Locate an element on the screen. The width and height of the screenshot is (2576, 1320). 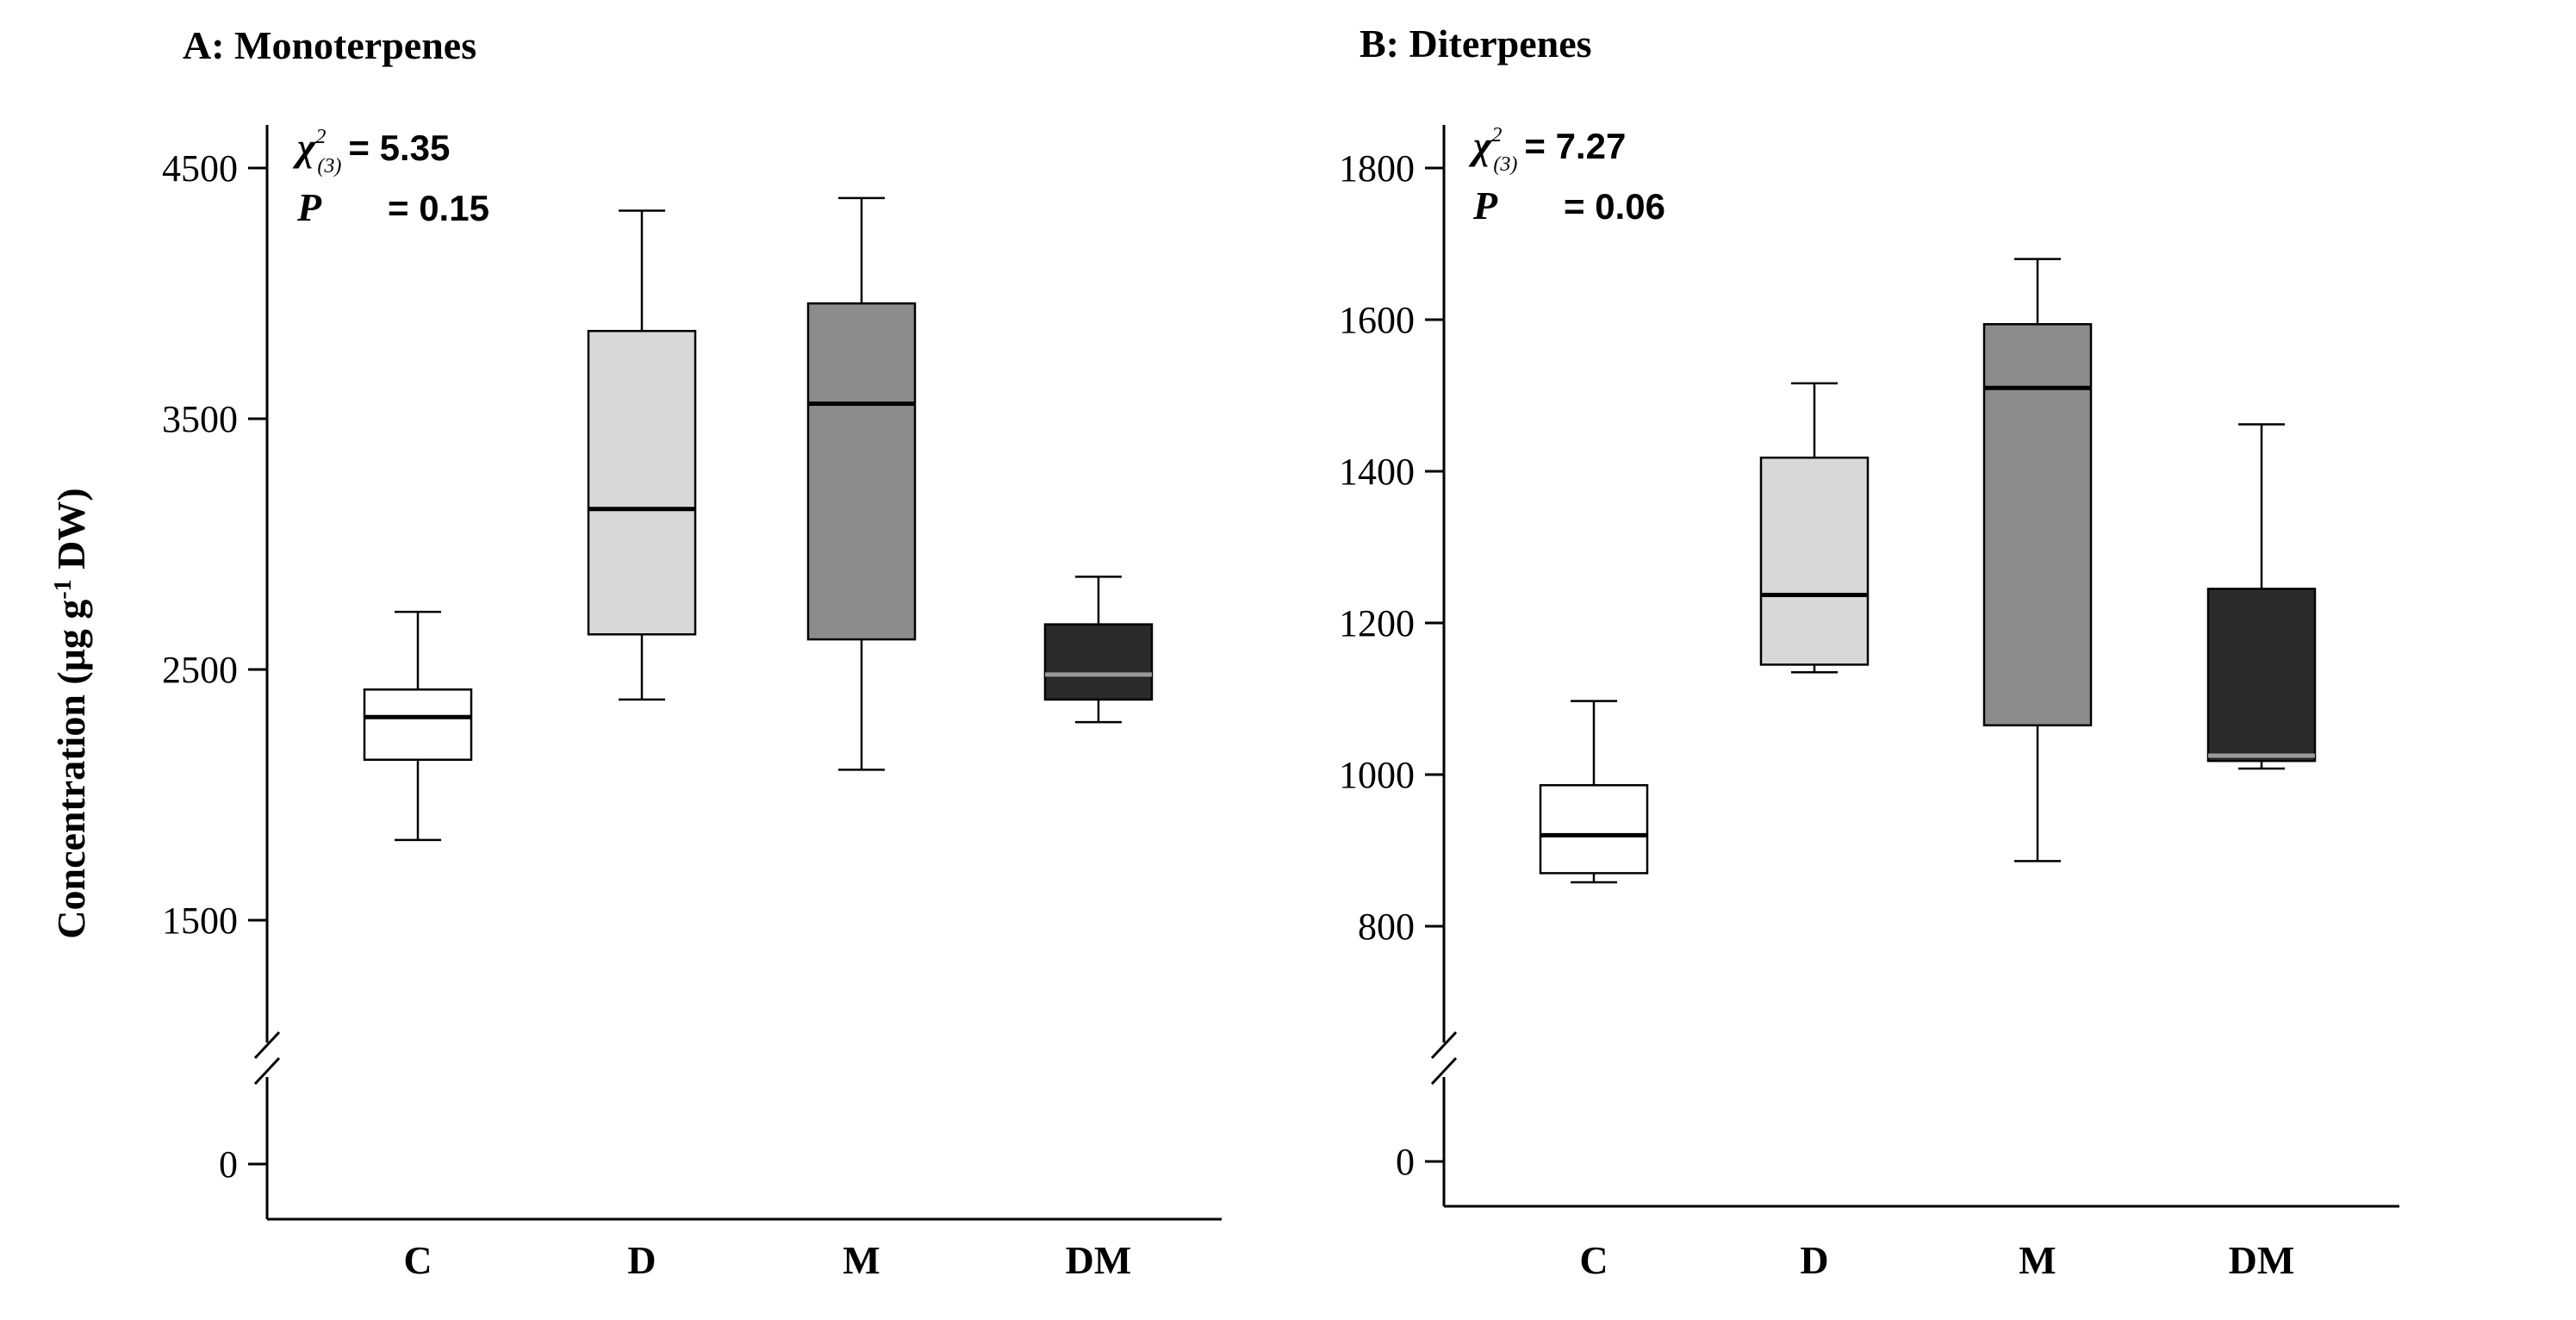
y-axis-label: Concentration (μg g-1 DW) is located at coordinates (71, 713).